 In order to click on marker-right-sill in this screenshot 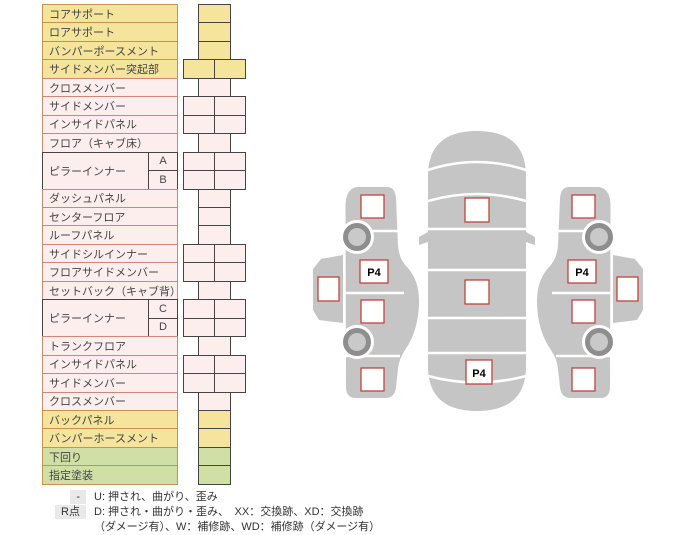, I will do `click(627, 289)`.